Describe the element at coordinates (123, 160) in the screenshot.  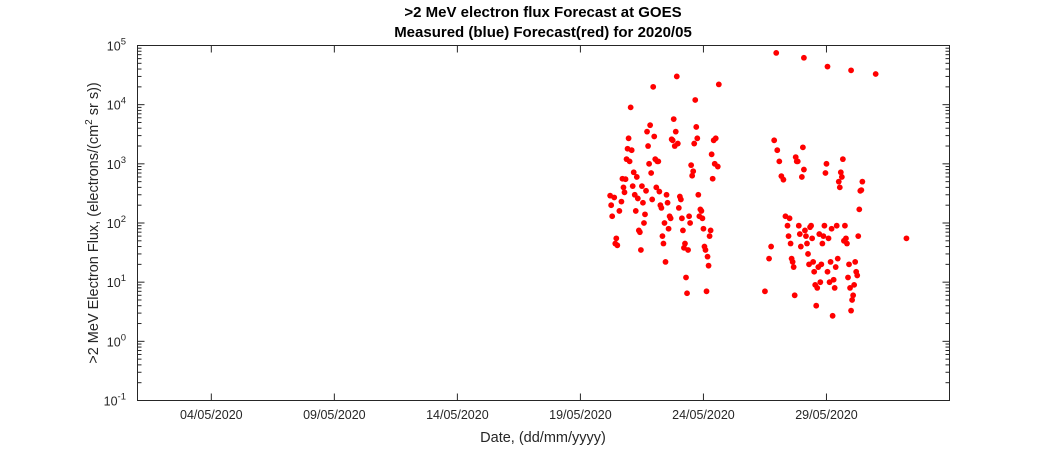
I see `y-tick-exponent: 3` at that location.